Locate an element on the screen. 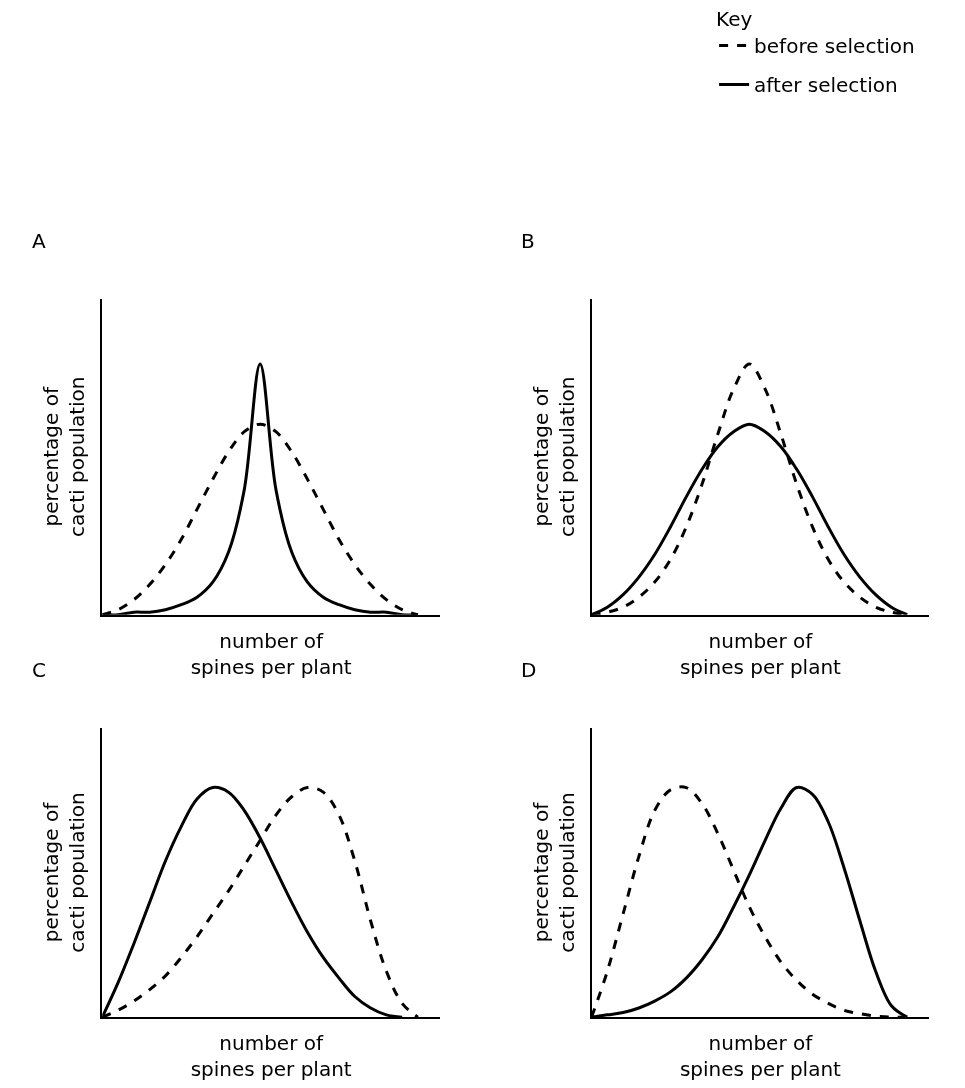 The image size is (965, 1088). chart-title: D is located at coordinates (529, 670).